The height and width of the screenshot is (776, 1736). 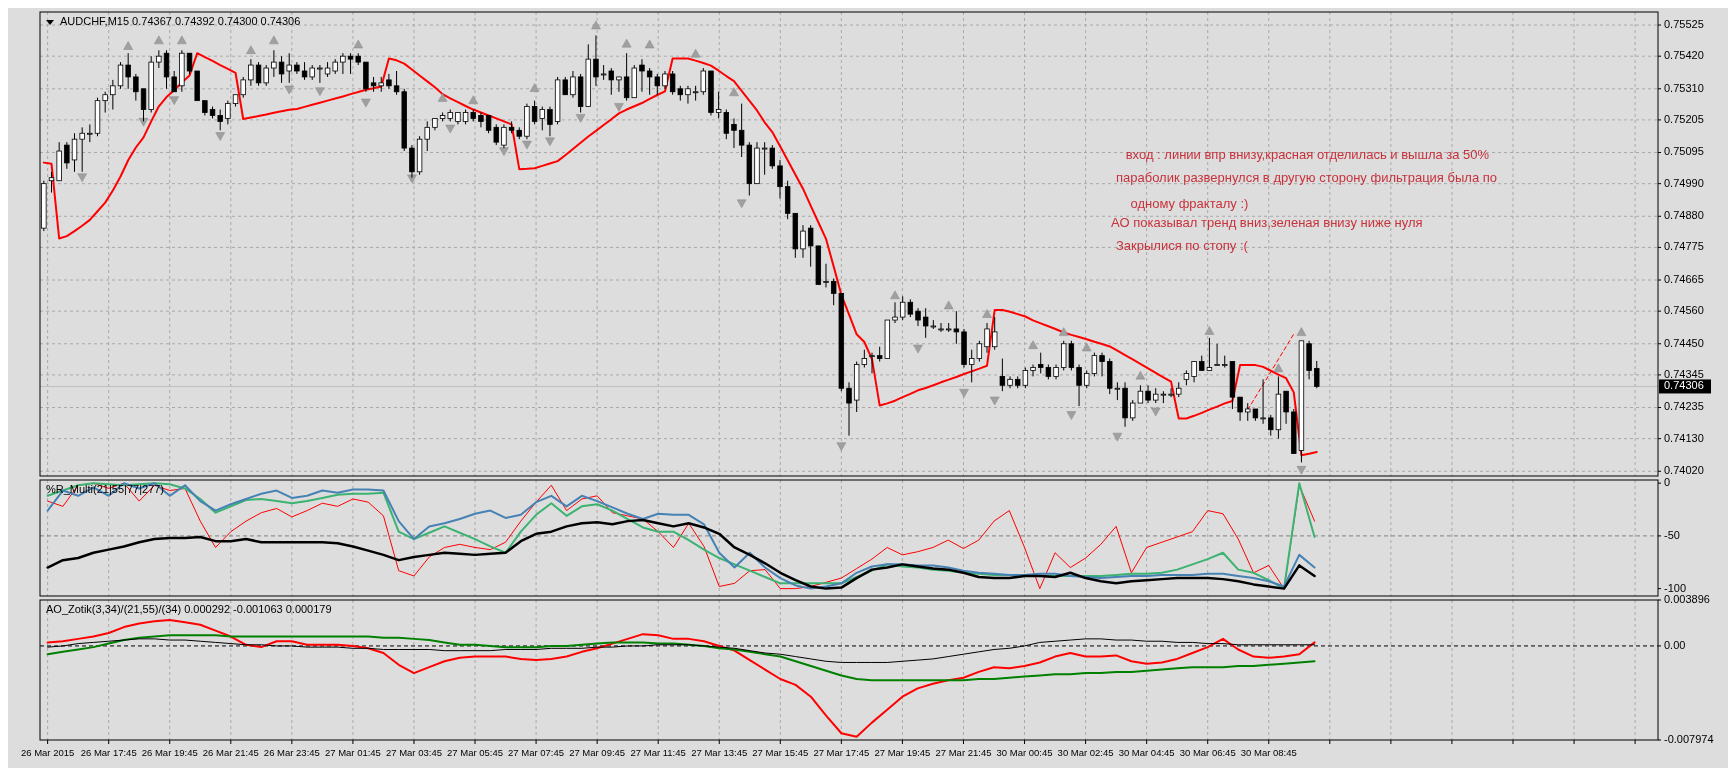 I want to click on x-tick-label: 30 Mar 02:45, so click(x=1085, y=752).